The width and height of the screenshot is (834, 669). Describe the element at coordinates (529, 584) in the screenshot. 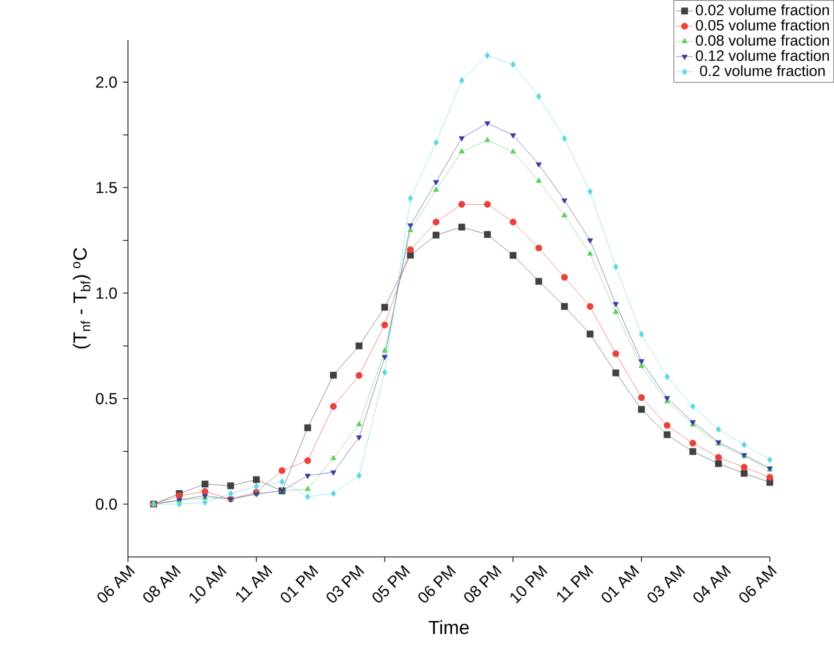

I see `text: 10 PM` at that location.